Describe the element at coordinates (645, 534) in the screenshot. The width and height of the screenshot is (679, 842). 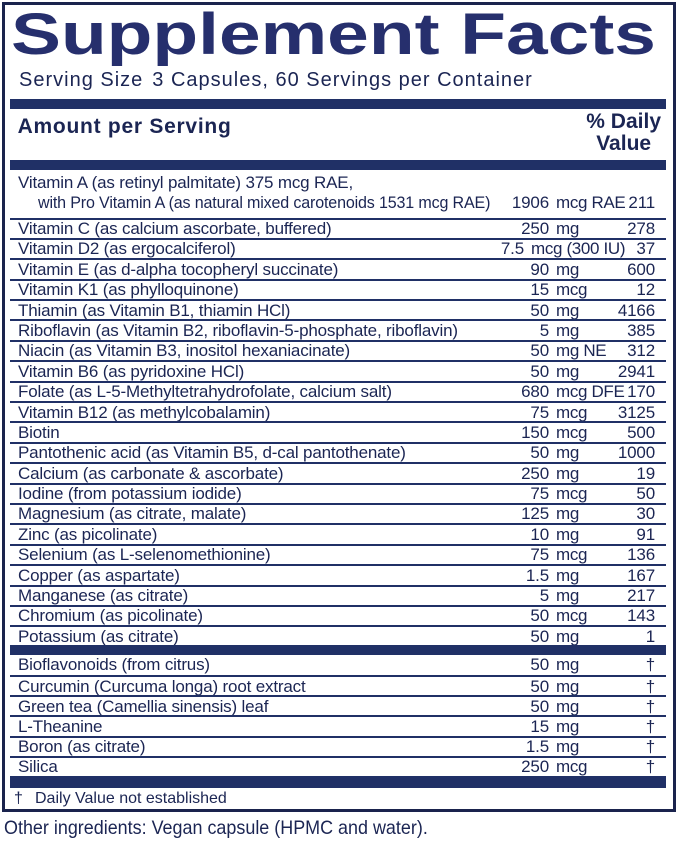
I see `nutrient-daily-value: 91` at that location.